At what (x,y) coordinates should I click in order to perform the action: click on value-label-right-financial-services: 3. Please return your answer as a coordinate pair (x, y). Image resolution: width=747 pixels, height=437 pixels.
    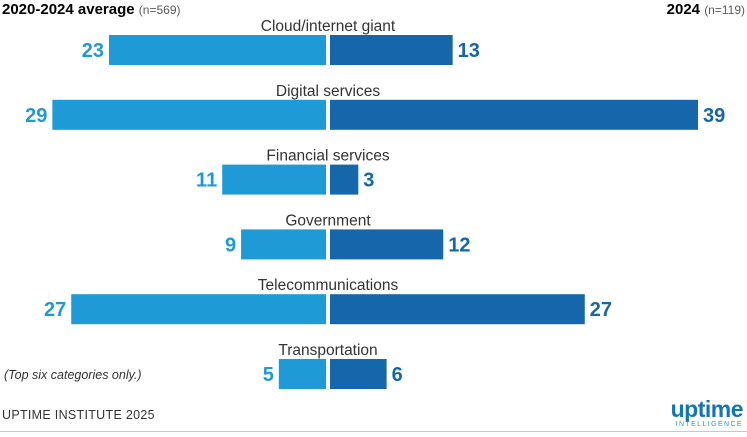
    Looking at the image, I should click on (368, 181).